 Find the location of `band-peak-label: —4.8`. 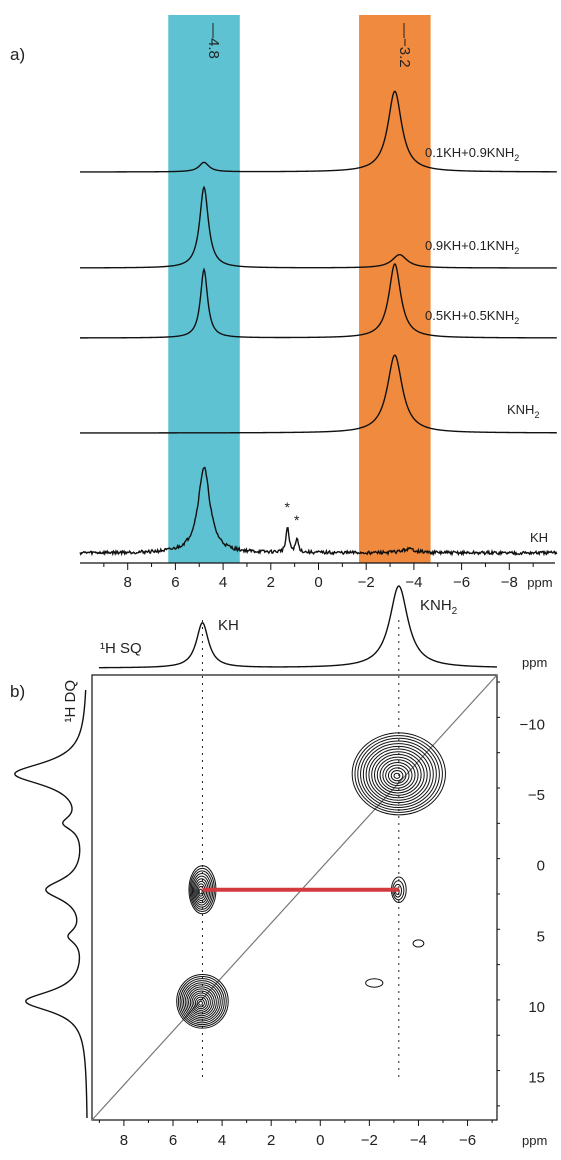

band-peak-label: —4.8 is located at coordinates (213, 41).